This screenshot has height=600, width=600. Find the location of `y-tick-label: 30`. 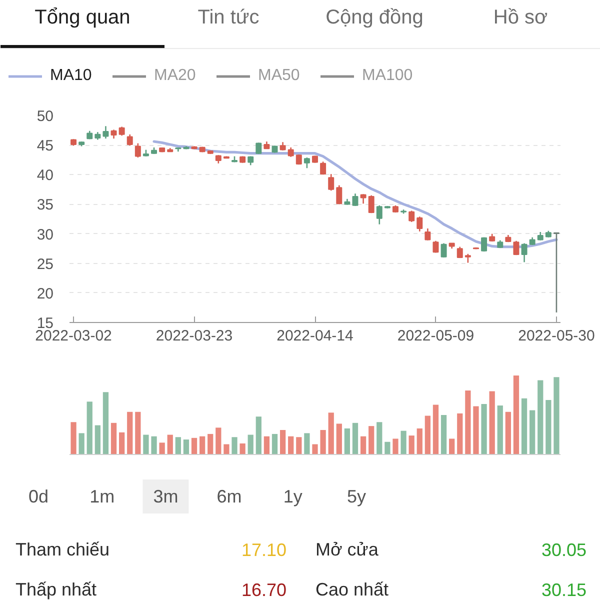

y-tick-label: 30 is located at coordinates (45, 235).